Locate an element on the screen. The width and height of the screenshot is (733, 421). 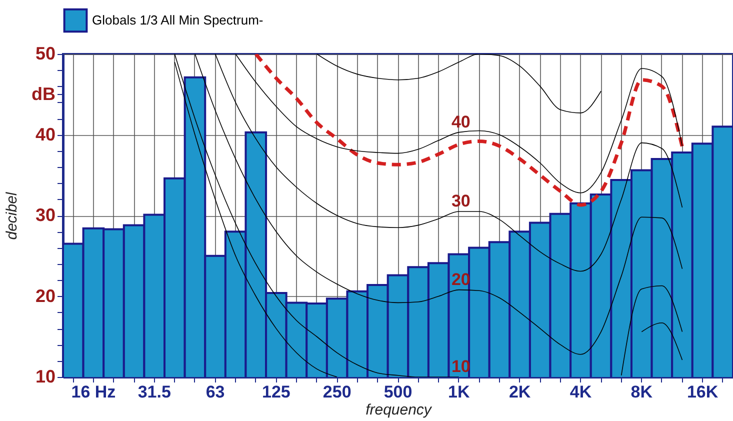
x-tick-label: 31.5 is located at coordinates (154, 392).